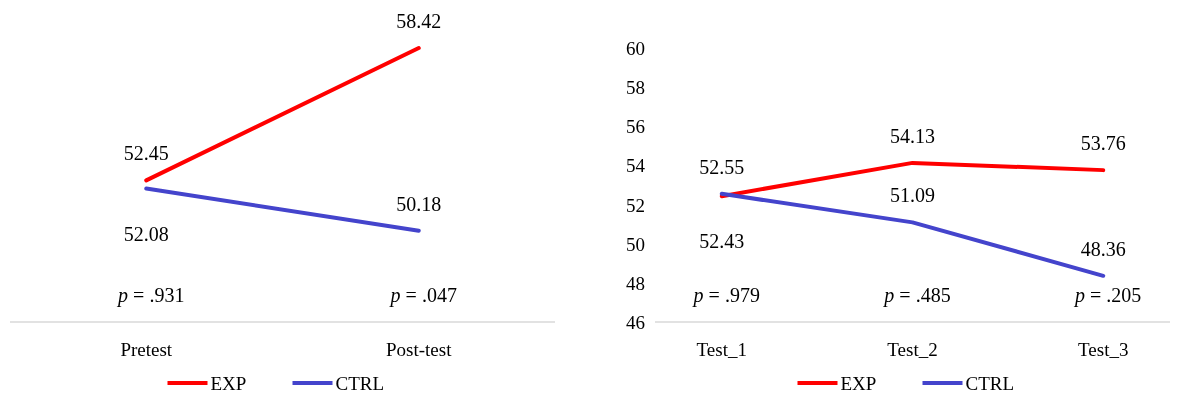  Describe the element at coordinates (912, 195) in the screenshot. I see `data-label: 51.09` at that location.